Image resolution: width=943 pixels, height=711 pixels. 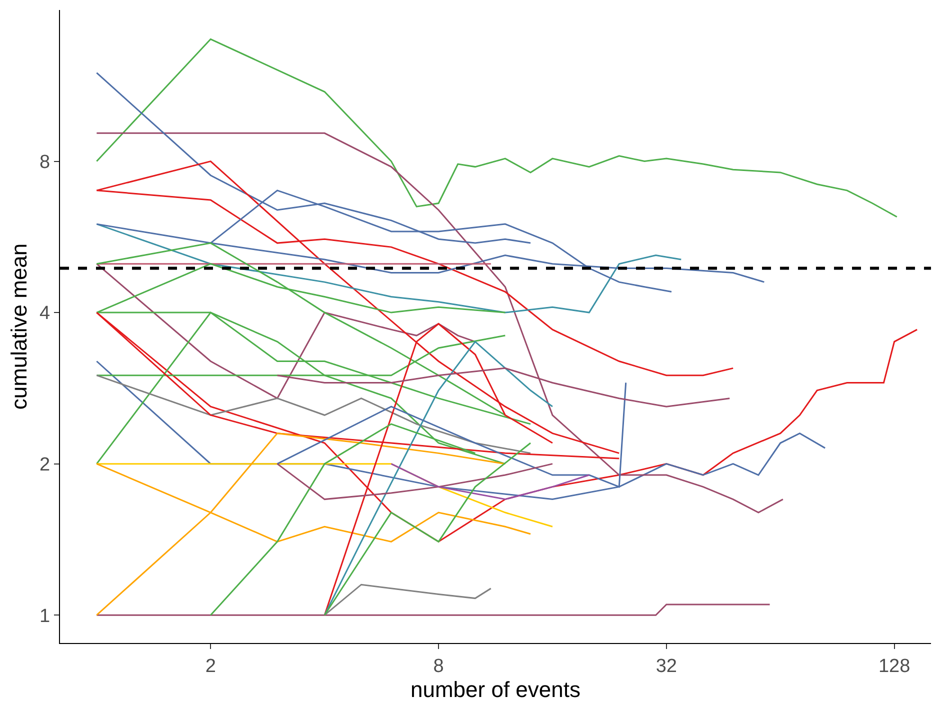 What do you see at coordinates (45, 616) in the screenshot?
I see `y-tick-label: 1` at bounding box center [45, 616].